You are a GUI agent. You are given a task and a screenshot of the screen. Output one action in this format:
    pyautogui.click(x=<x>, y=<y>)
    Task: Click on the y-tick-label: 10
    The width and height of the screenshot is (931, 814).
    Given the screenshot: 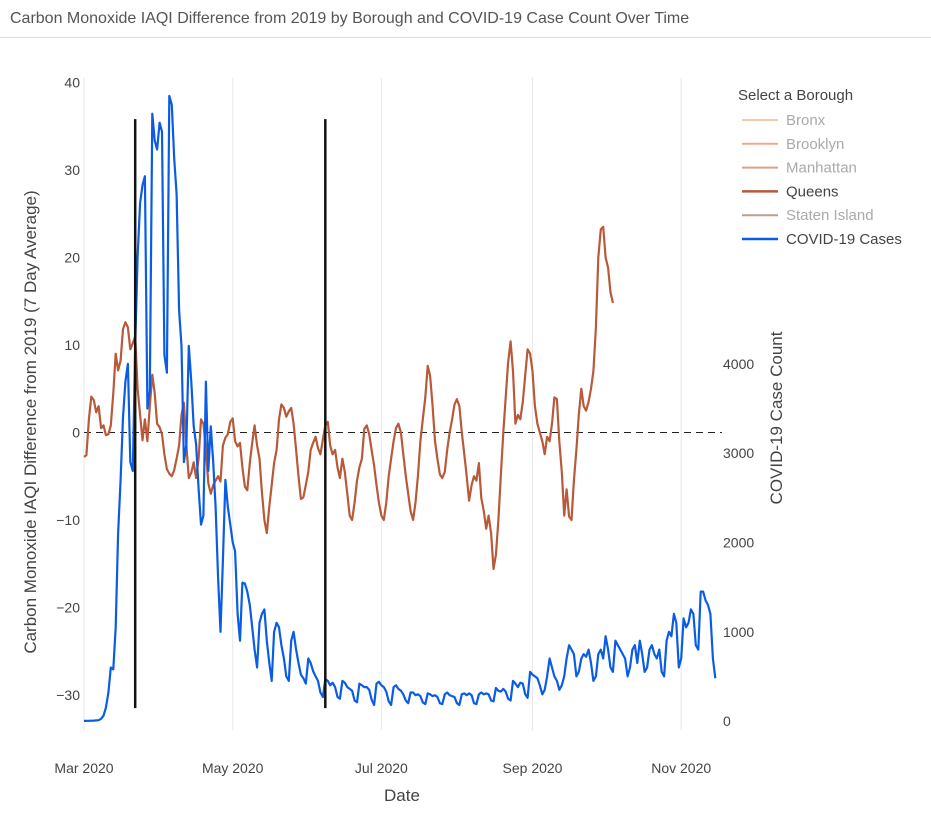 What is the action you would take?
    pyautogui.click(x=72, y=345)
    